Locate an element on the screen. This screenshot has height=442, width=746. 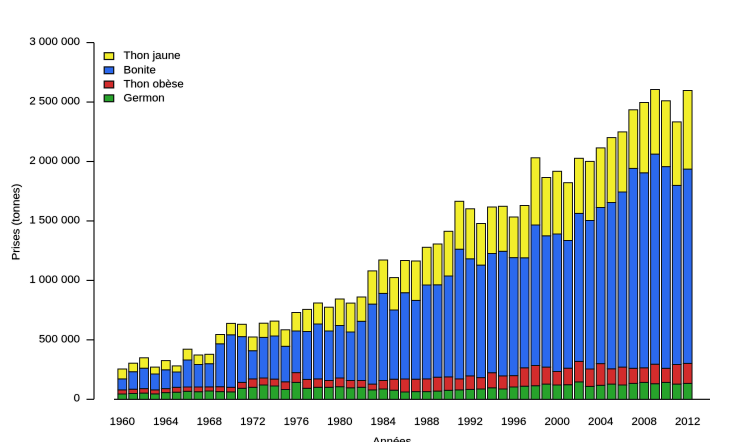
svg-text: 2004 is located at coordinates (600, 422).